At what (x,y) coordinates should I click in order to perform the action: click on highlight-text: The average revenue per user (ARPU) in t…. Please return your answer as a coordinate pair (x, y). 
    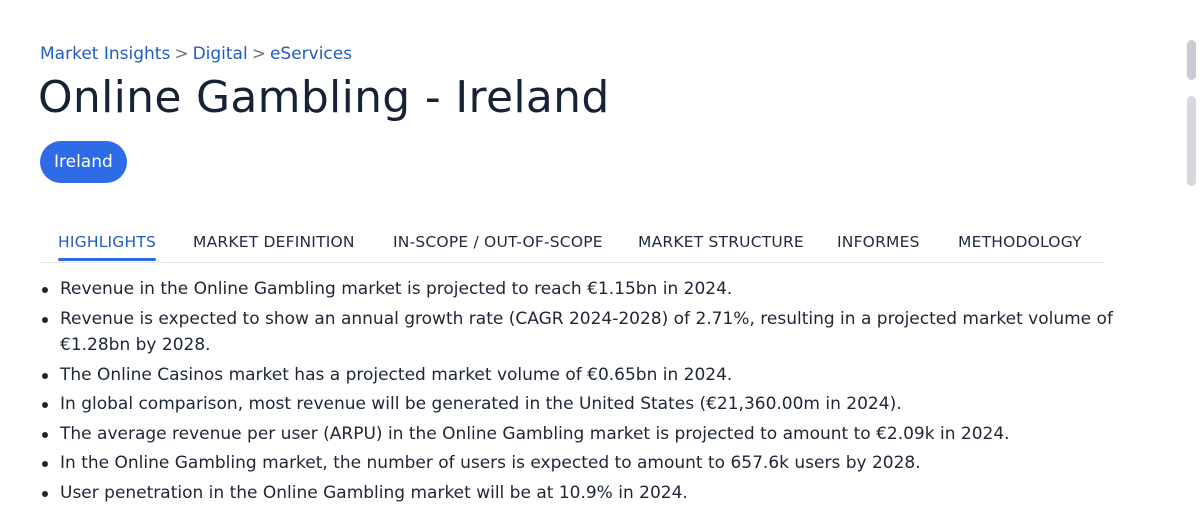
    Looking at the image, I should click on (535, 433).